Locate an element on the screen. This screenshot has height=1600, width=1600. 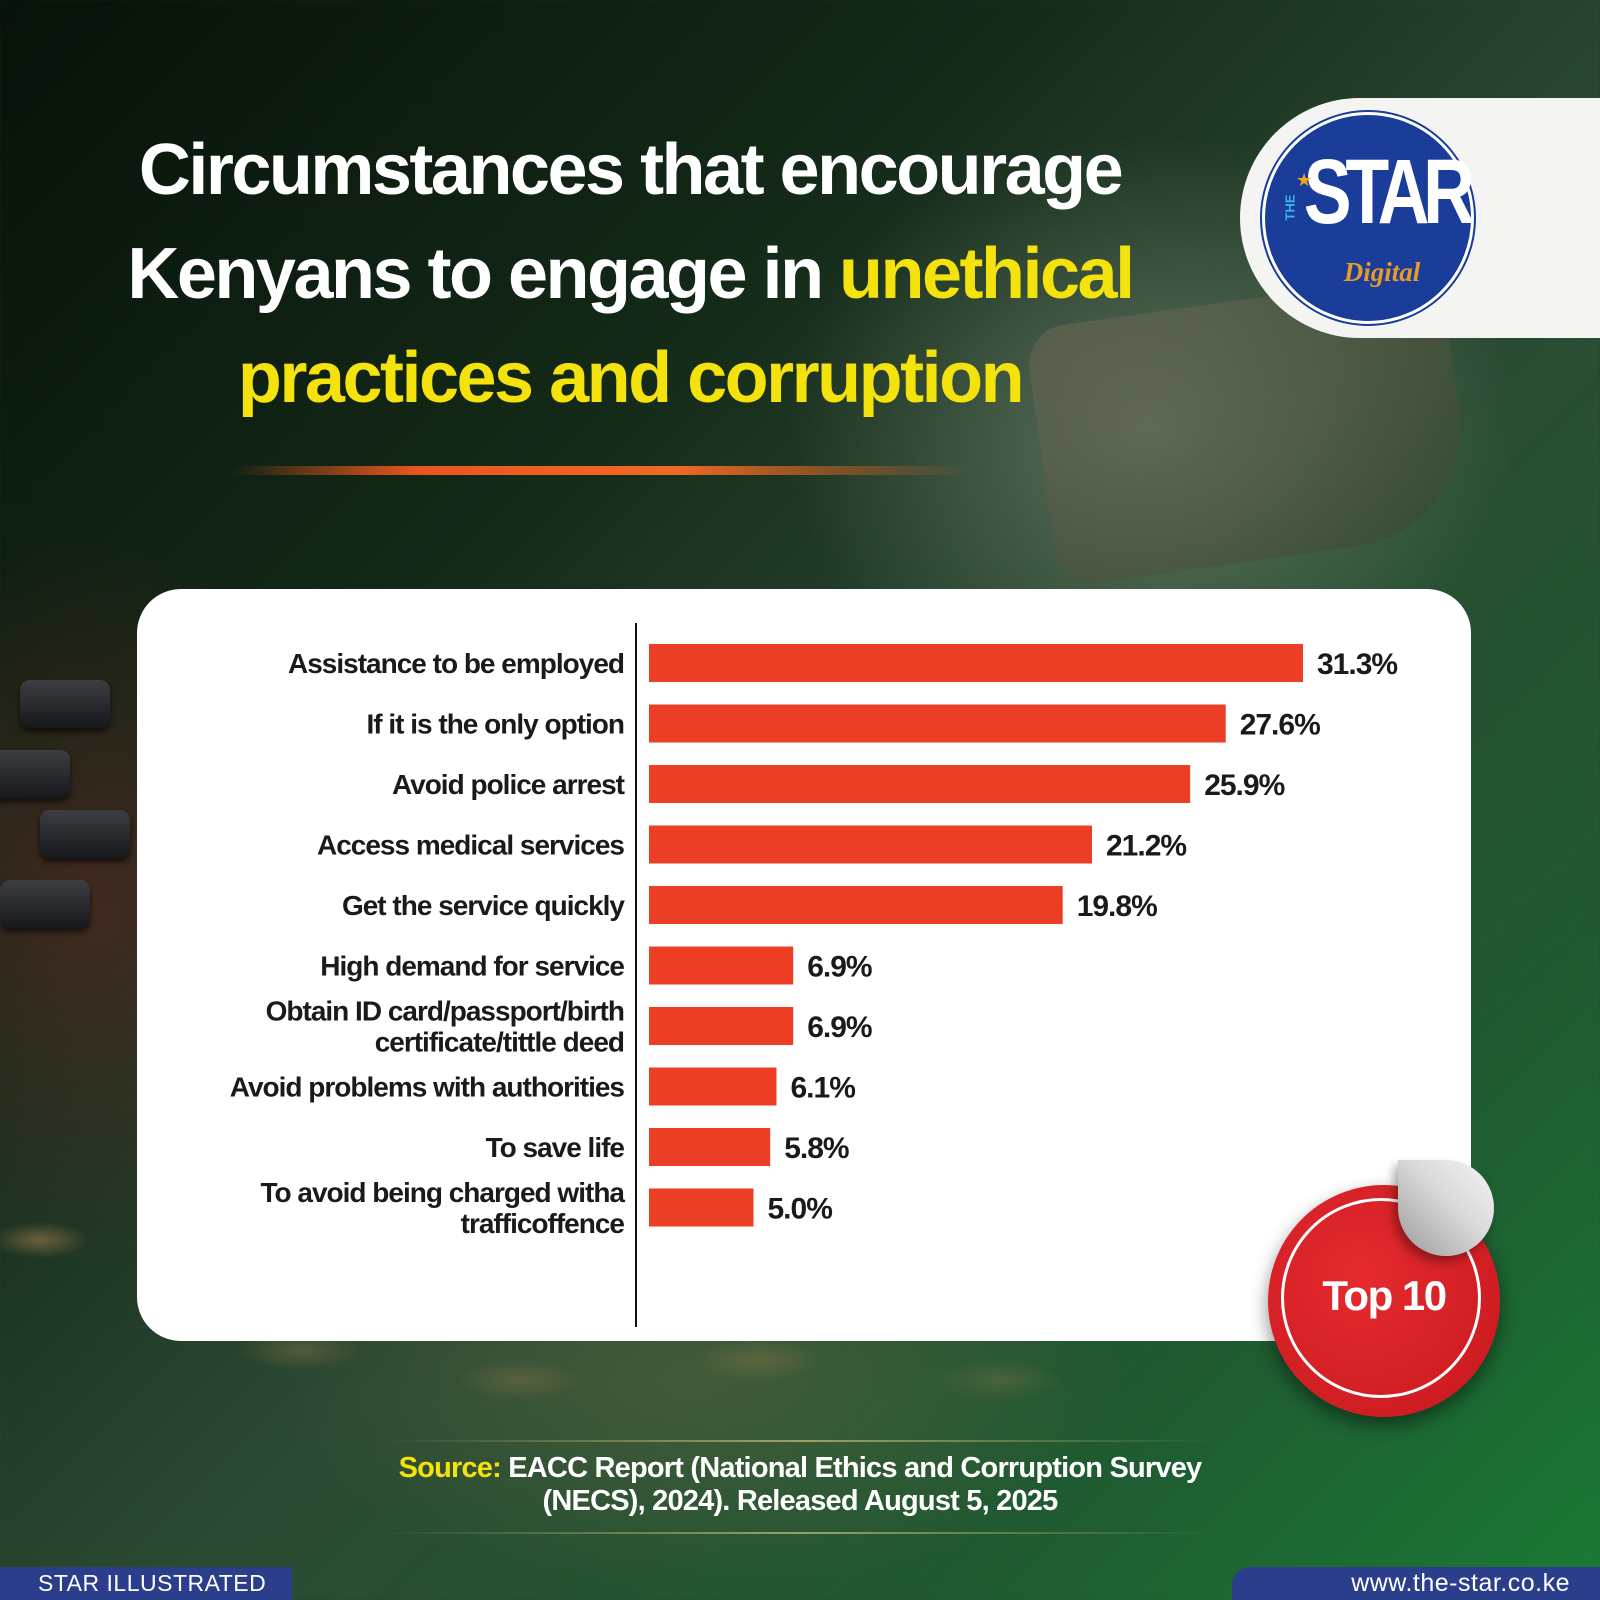
footer-credit: STAR ILLUSTRATED is located at coordinates (146, 1583).